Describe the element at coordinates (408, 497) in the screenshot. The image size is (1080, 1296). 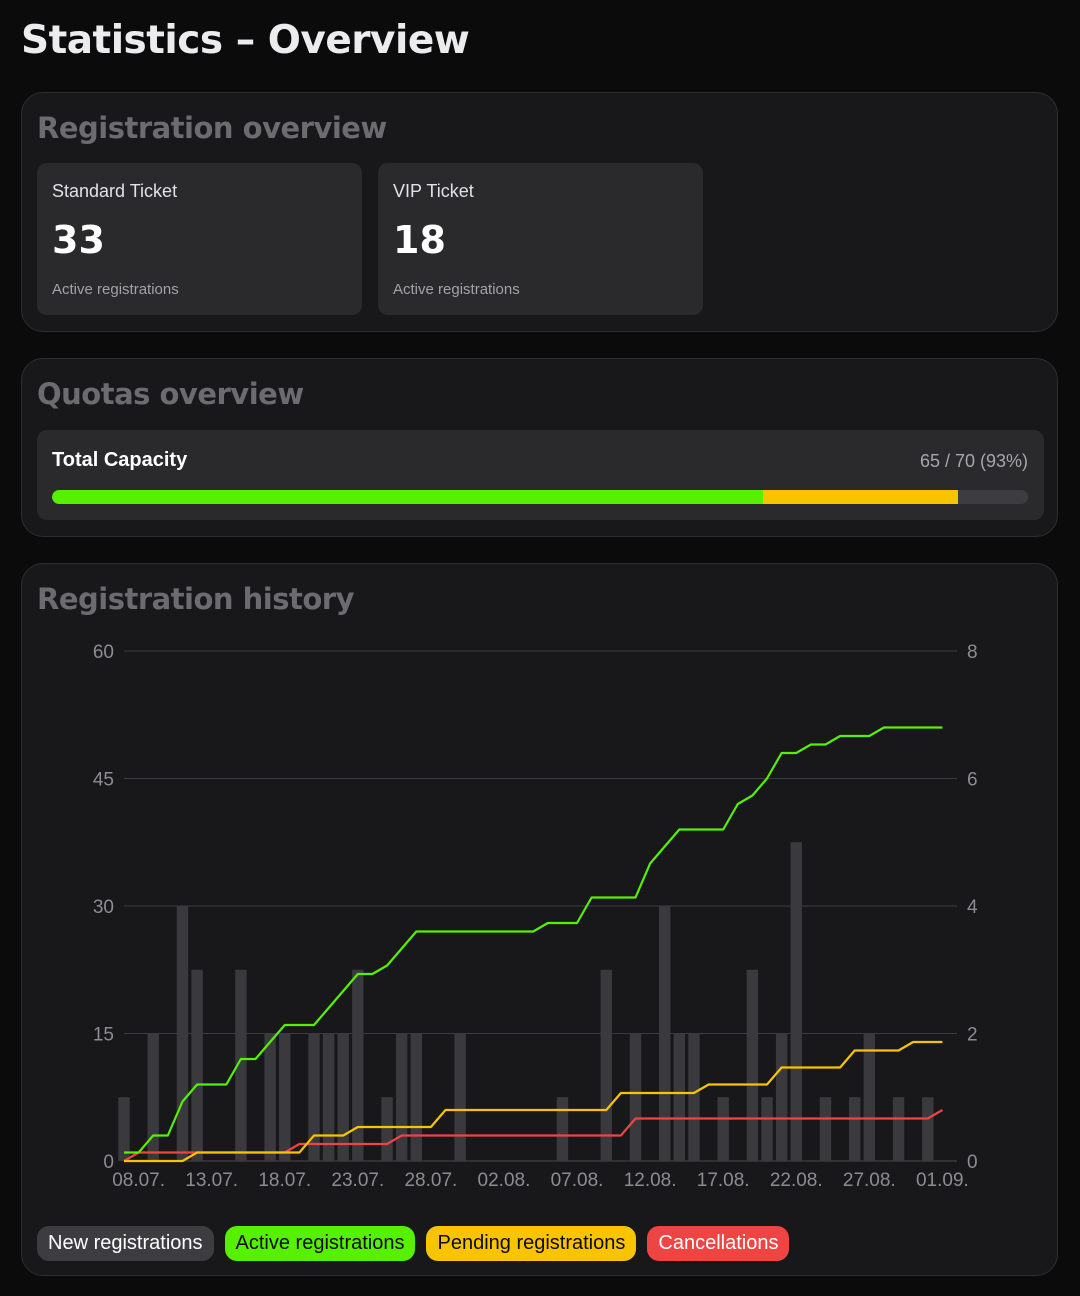
I see `capacity-active-fill` at that location.